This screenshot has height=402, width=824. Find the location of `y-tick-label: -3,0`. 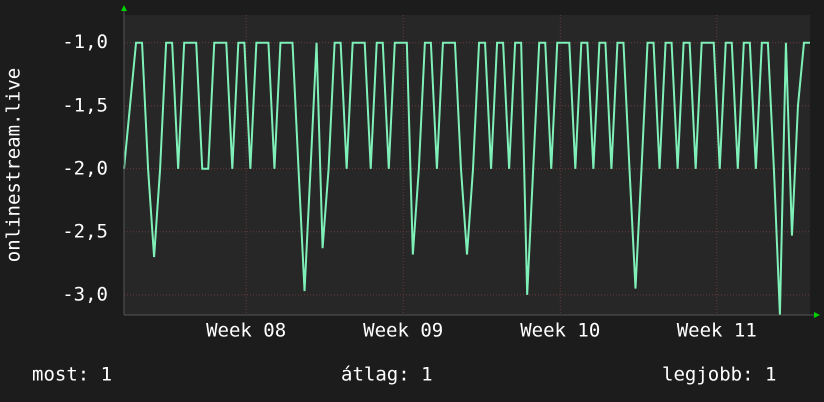

y-tick-label: -3,0 is located at coordinates (85, 294).